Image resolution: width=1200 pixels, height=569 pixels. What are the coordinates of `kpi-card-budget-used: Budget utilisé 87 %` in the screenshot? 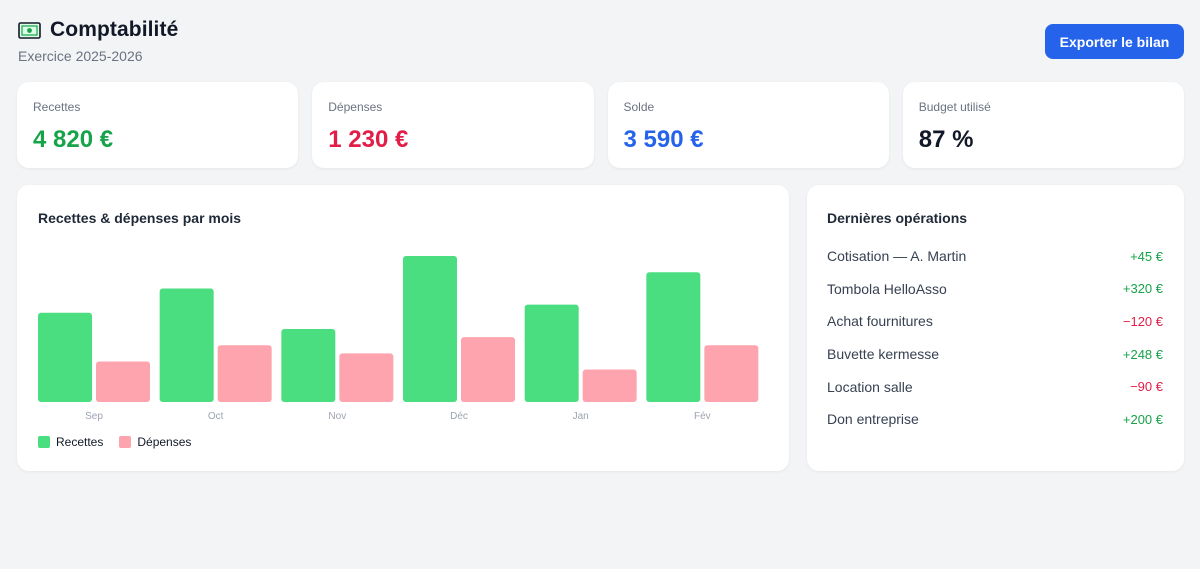 It's located at (1043, 125).